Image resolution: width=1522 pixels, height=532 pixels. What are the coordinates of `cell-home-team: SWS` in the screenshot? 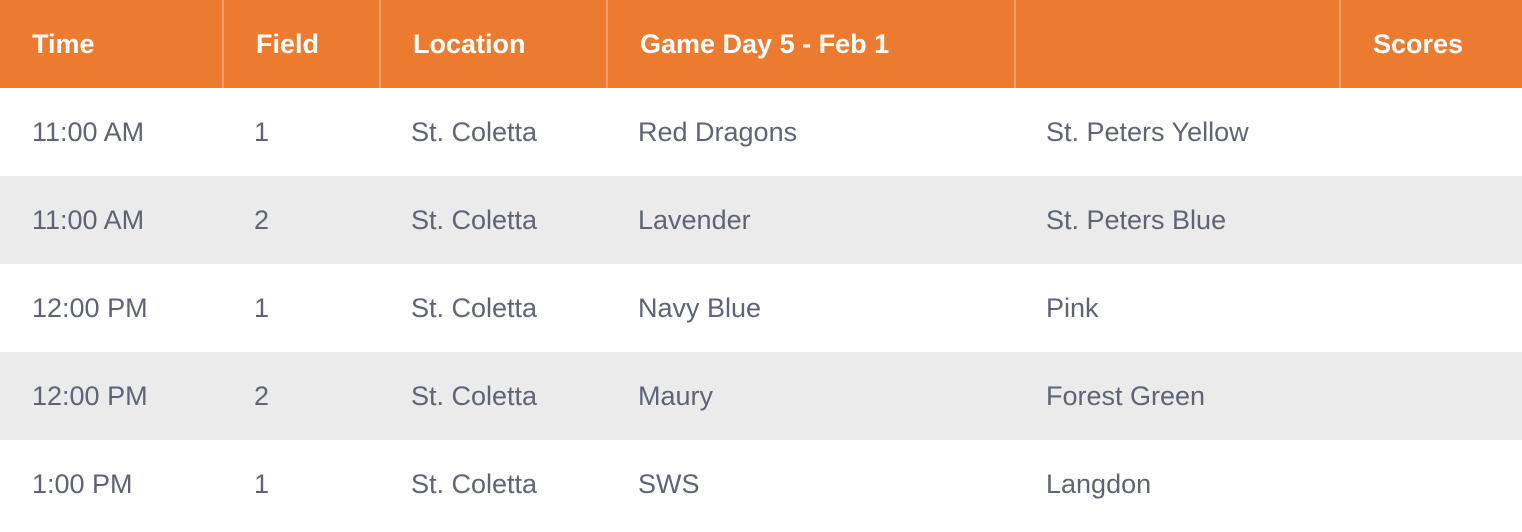 It's located at (669, 483).